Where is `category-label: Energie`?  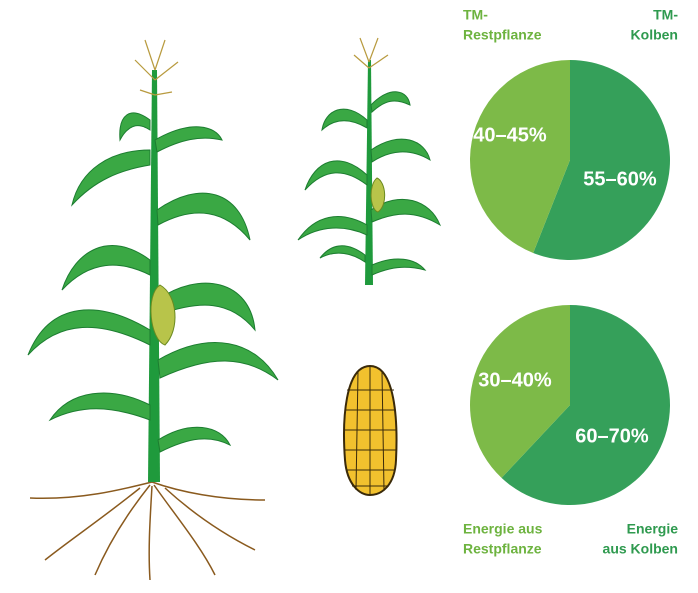 category-label: Energie is located at coordinates (653, 529).